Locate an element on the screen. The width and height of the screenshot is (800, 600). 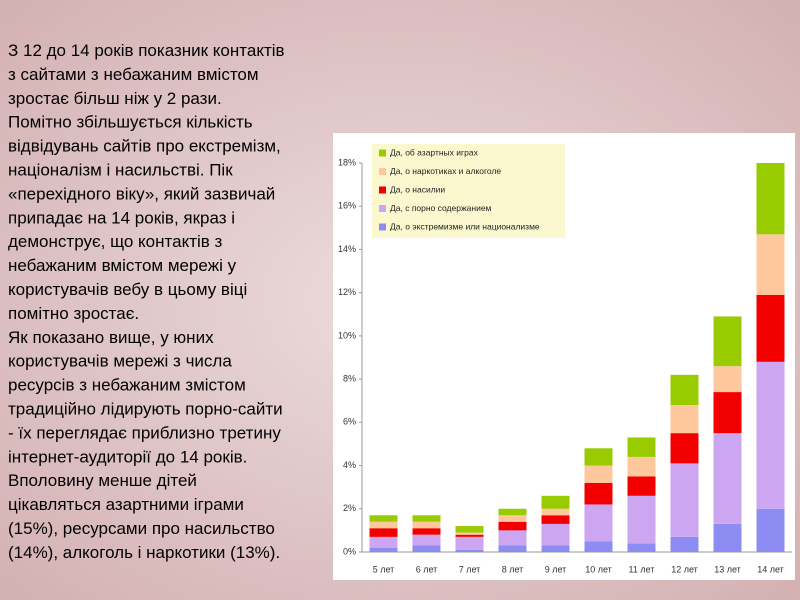
text-line: Як показано вище, у юних is located at coordinates (111, 337).